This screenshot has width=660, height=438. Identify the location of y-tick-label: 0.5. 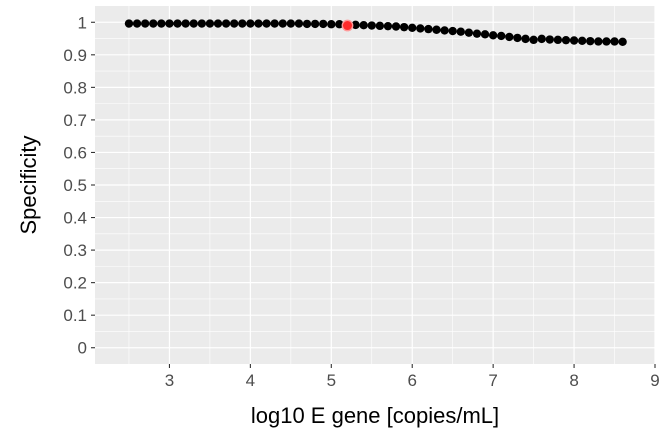
(75, 185).